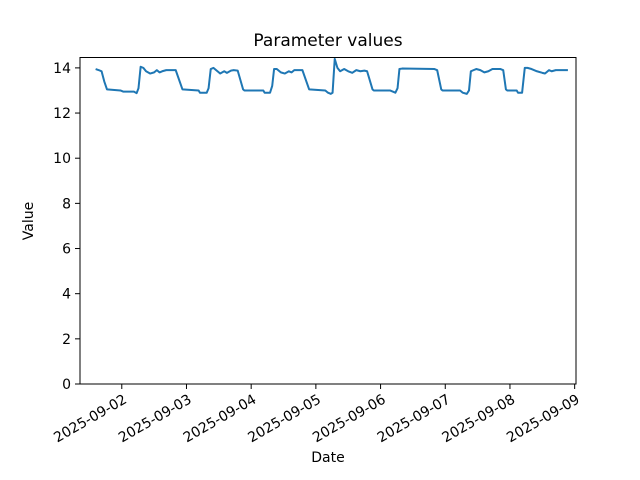 The image size is (640, 480). I want to click on x-tick-label: 2025-09-08, so click(478, 419).